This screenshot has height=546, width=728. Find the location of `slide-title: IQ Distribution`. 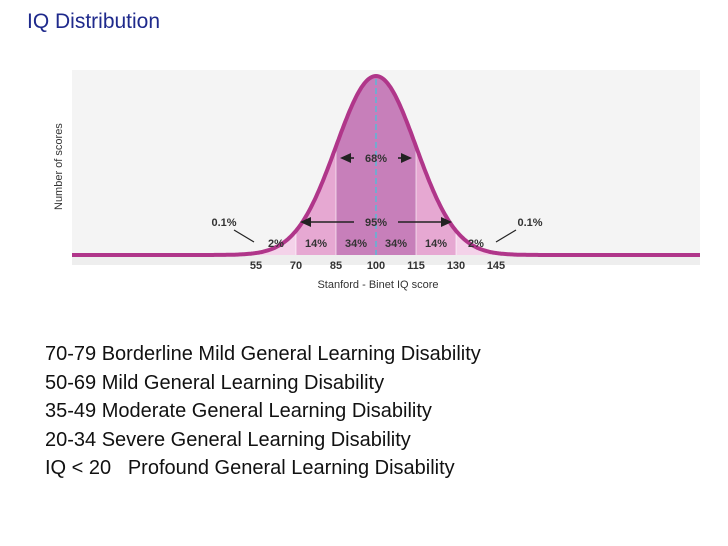

slide-title: IQ Distribution is located at coordinates (94, 21).